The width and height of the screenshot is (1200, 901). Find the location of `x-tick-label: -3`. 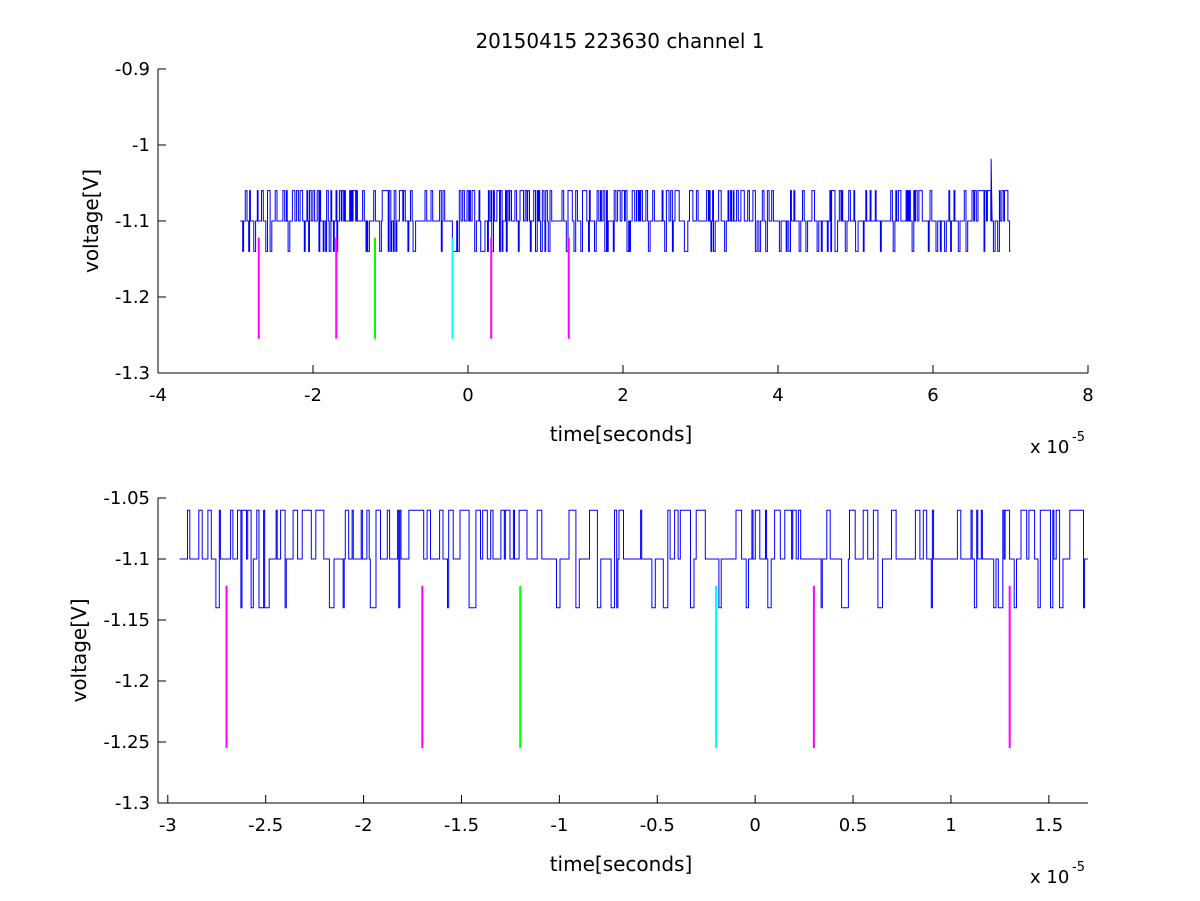

x-tick-label: -3 is located at coordinates (168, 825).